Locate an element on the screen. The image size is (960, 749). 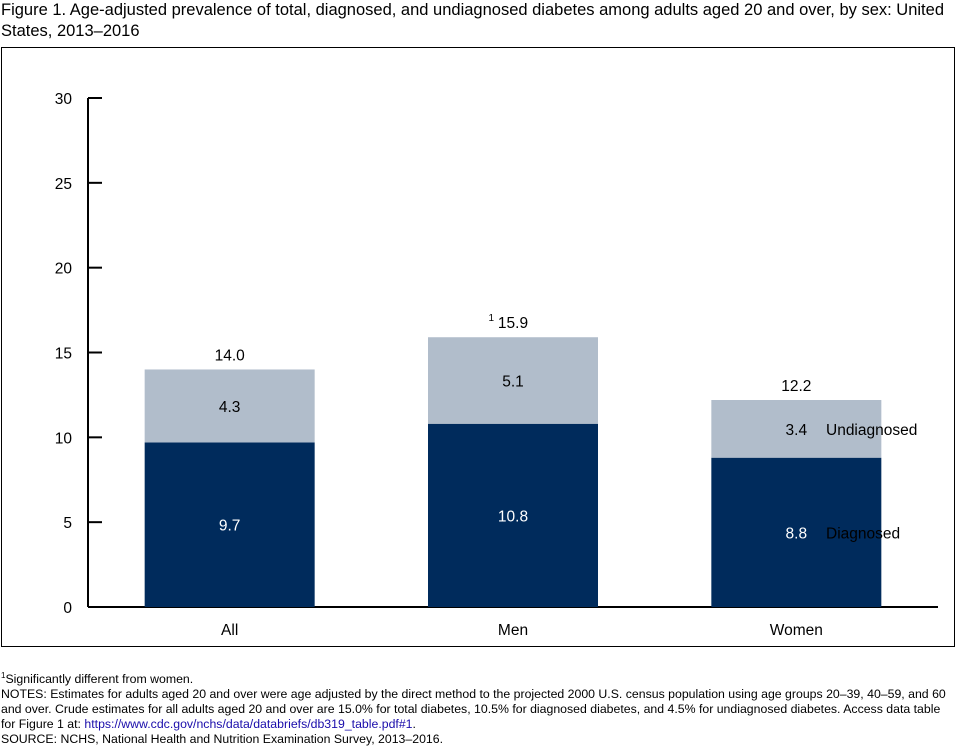
legend-label-undiagnosed: Undiagnosed is located at coordinates (871, 430).